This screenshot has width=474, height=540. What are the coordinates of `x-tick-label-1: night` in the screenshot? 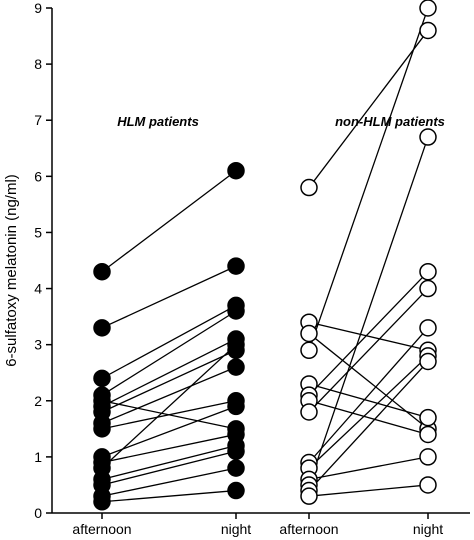 It's located at (236, 529).